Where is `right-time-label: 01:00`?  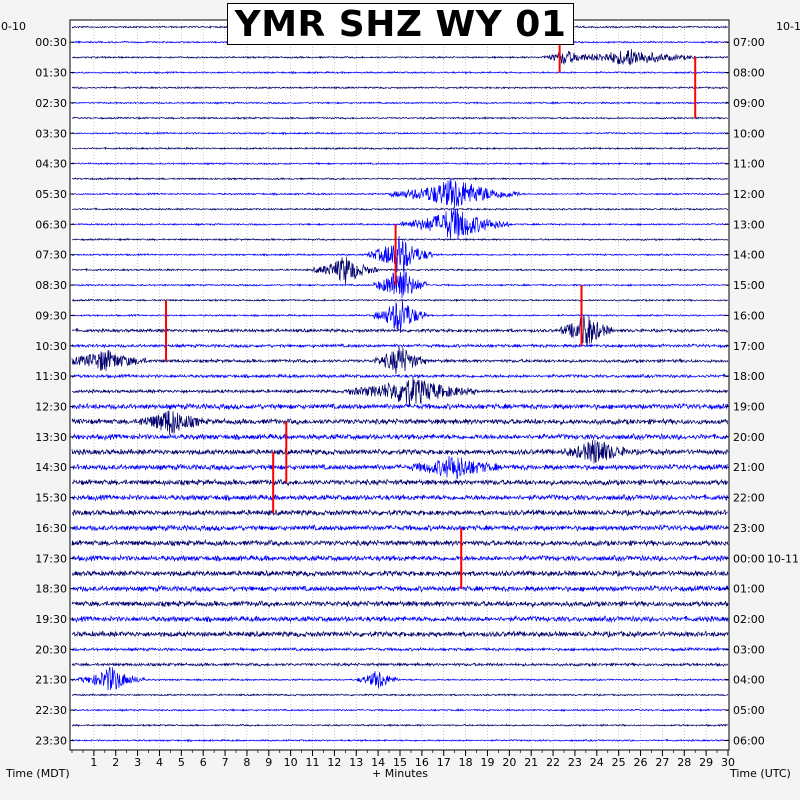 right-time-label: 01:00 is located at coordinates (749, 589).